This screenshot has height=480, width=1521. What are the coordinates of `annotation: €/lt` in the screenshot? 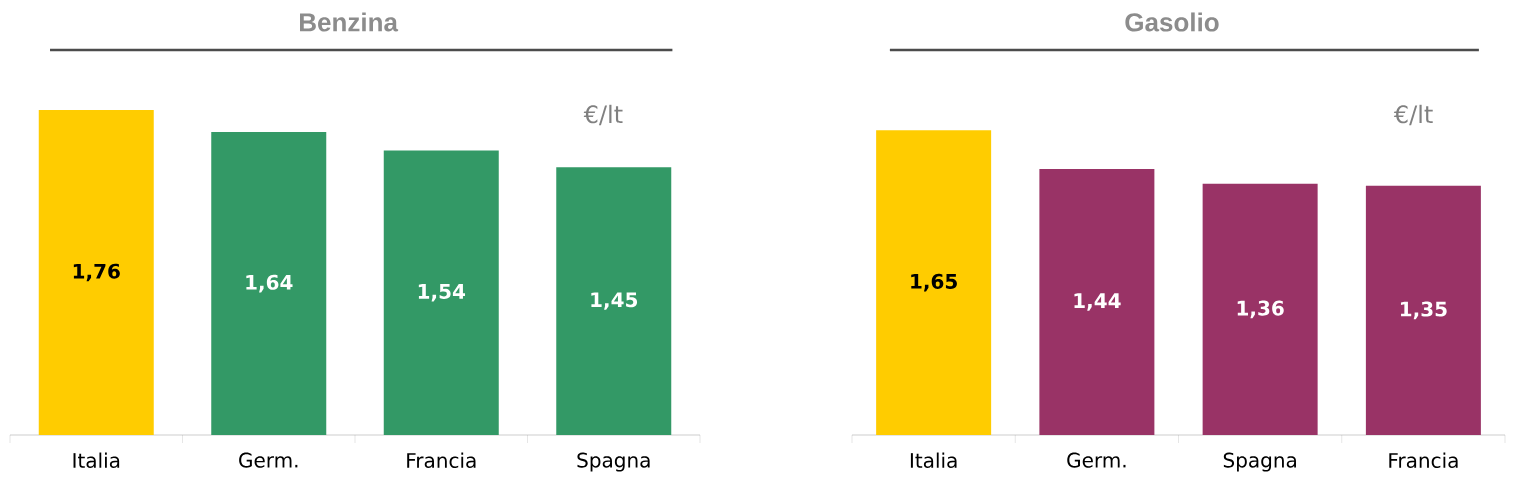 It's located at (603, 115).